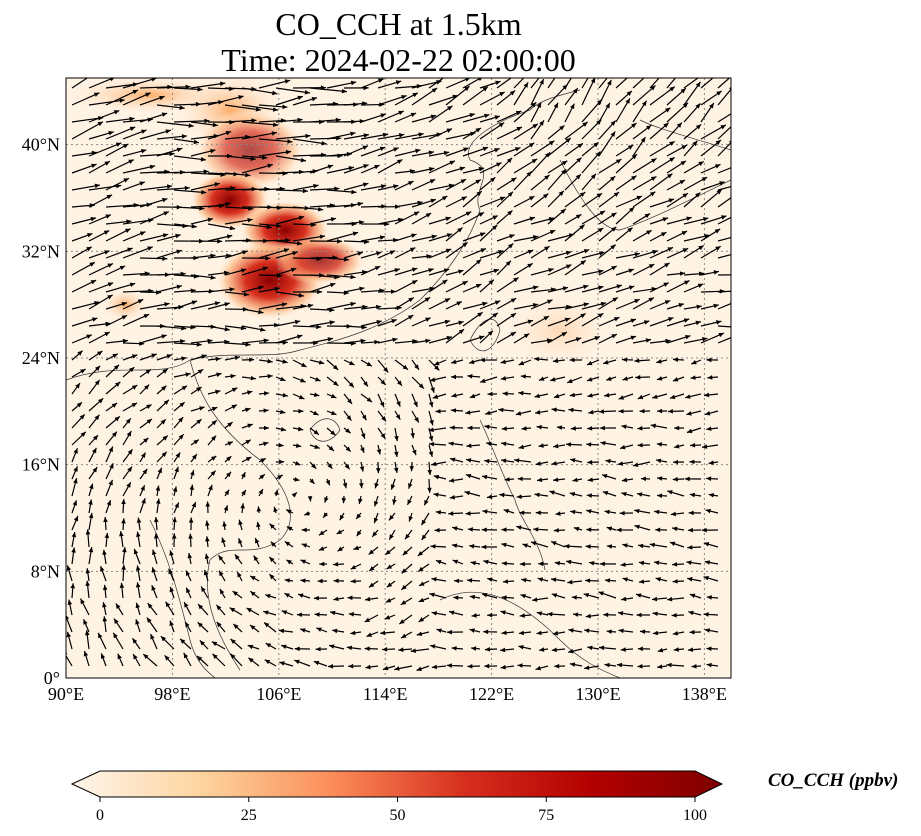 This screenshot has width=921, height=836. What do you see at coordinates (491, 694) in the screenshot?
I see `lon-tick-label: 122°E` at bounding box center [491, 694].